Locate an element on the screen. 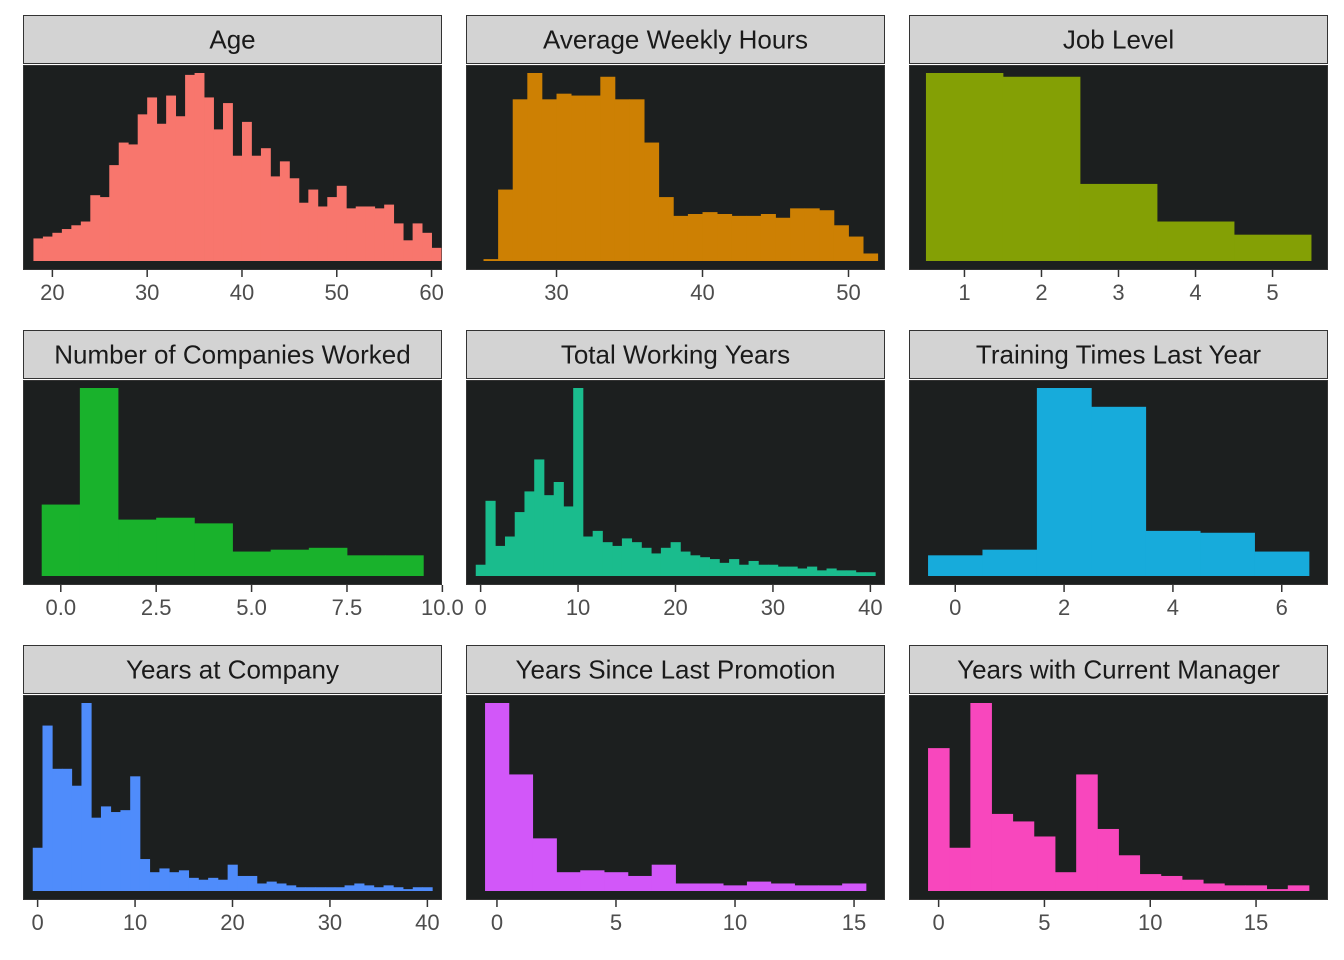 This screenshot has width=1344, height=960. facet-title: Job Level is located at coordinates (1118, 40).